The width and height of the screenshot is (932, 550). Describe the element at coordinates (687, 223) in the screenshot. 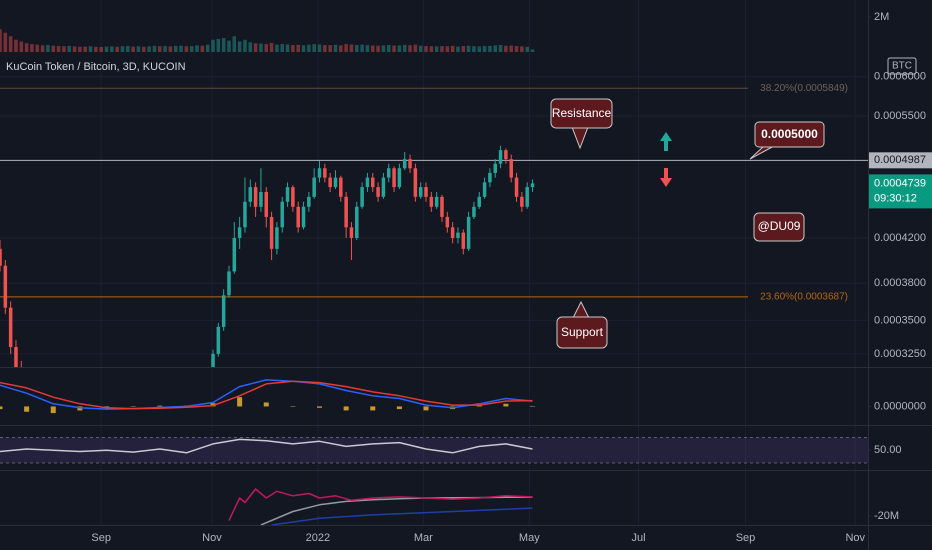

I see `annotations: Resistance Support 0.0005000 @DU09` at that location.